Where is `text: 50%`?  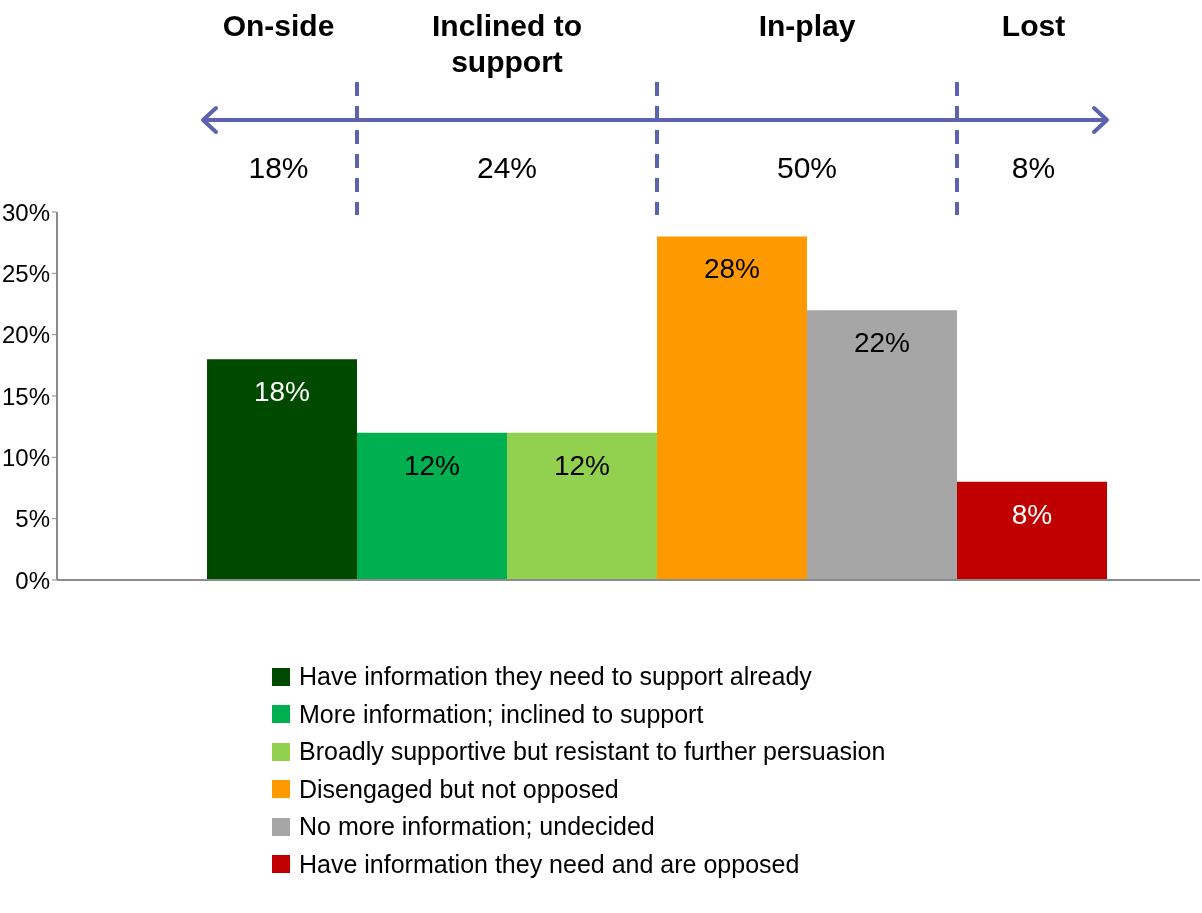 text: 50% is located at coordinates (806, 168).